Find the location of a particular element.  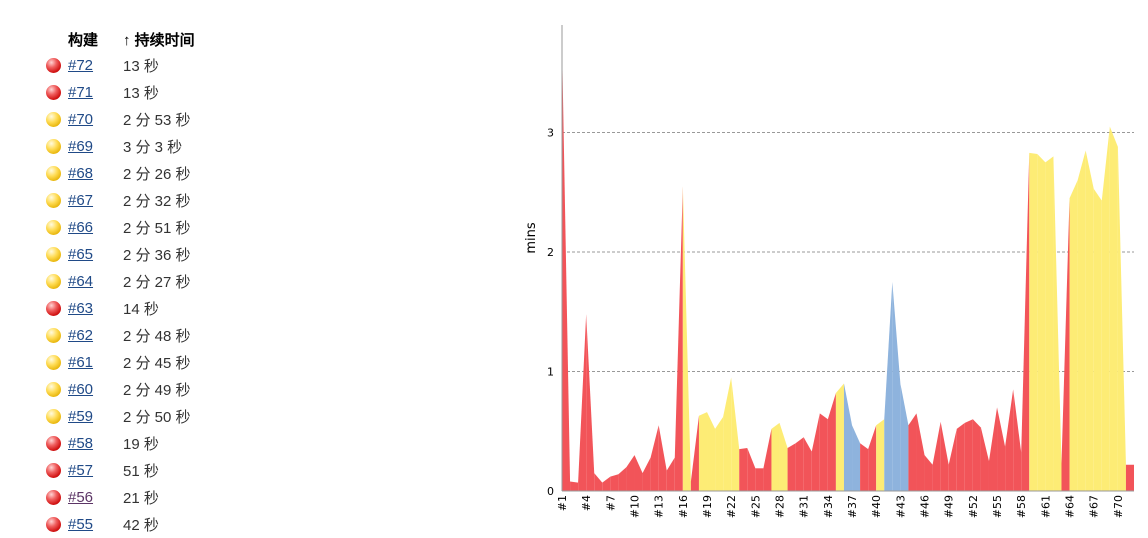

x-tick-label: #61 is located at coordinates (1045, 506).